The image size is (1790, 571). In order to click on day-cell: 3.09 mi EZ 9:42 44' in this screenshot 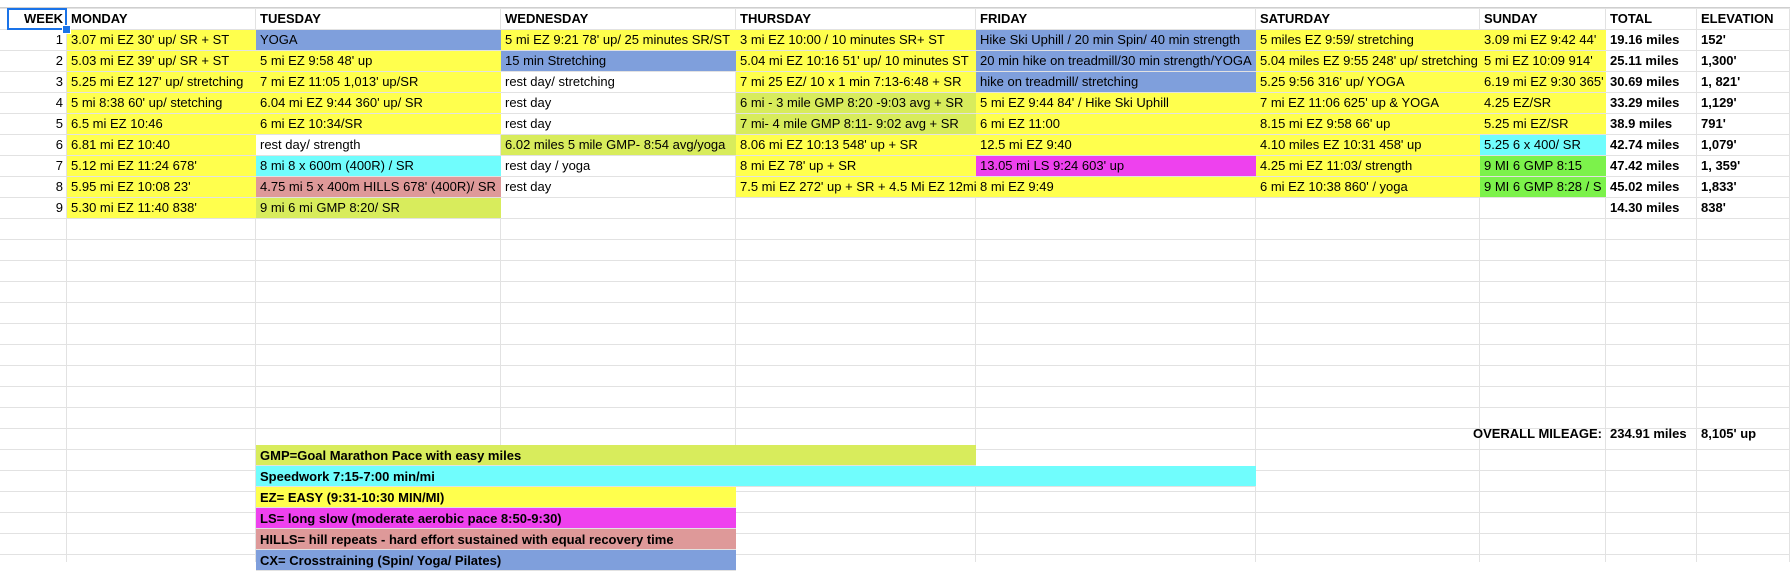, I will do `click(1543, 40)`.